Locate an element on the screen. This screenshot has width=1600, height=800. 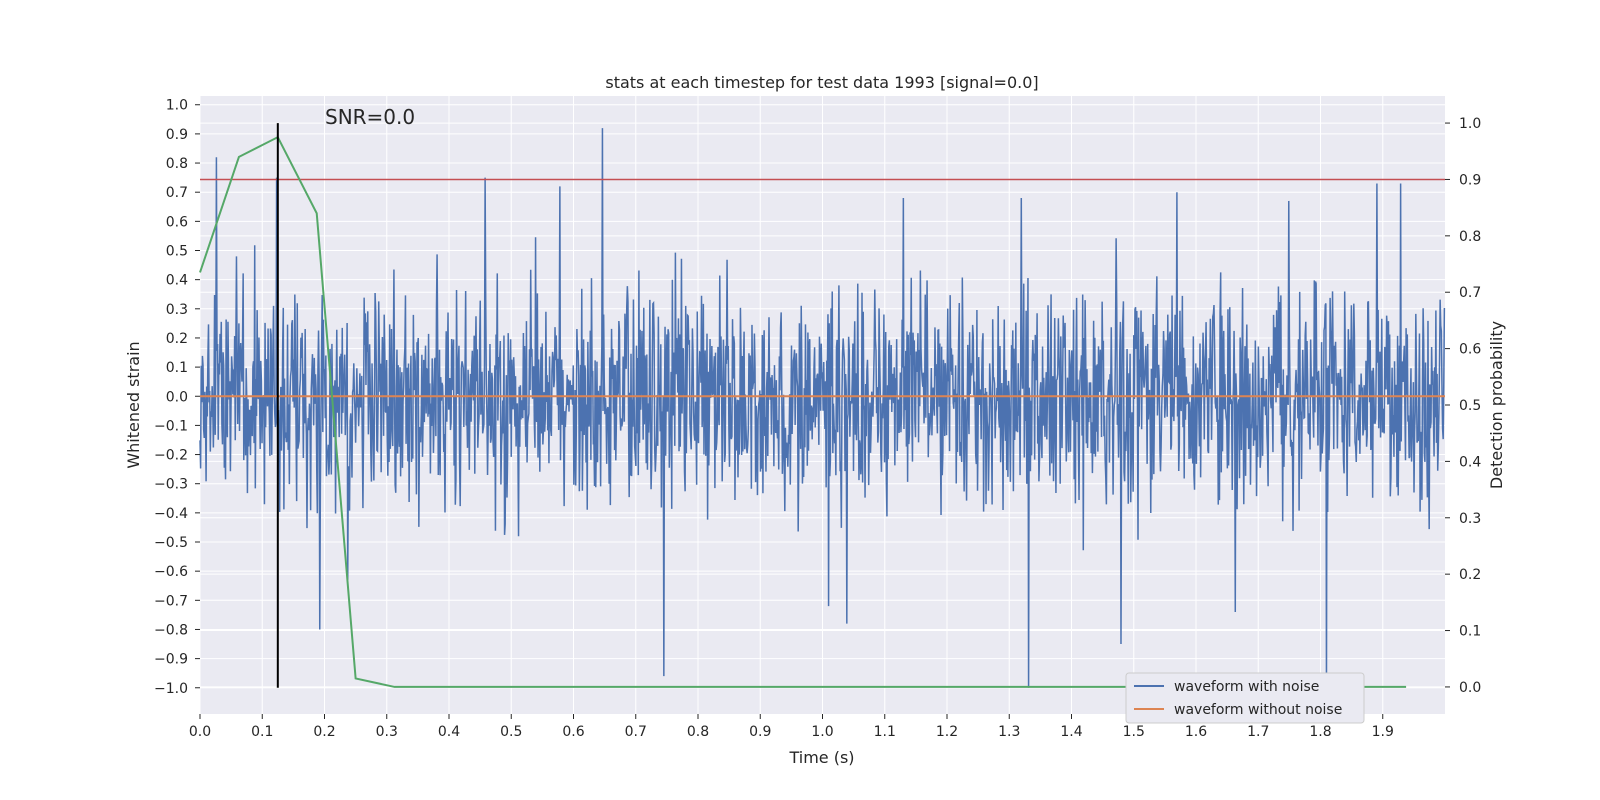
x-tick-label: 0.3 is located at coordinates (387, 732).